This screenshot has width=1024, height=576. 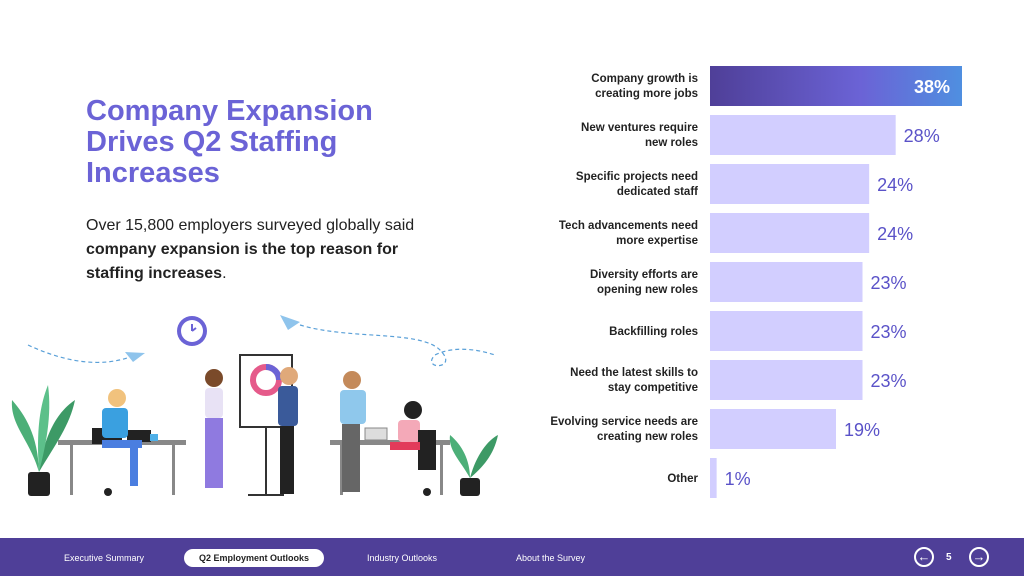 What do you see at coordinates (224, 273) in the screenshot?
I see `description-suffix: .` at bounding box center [224, 273].